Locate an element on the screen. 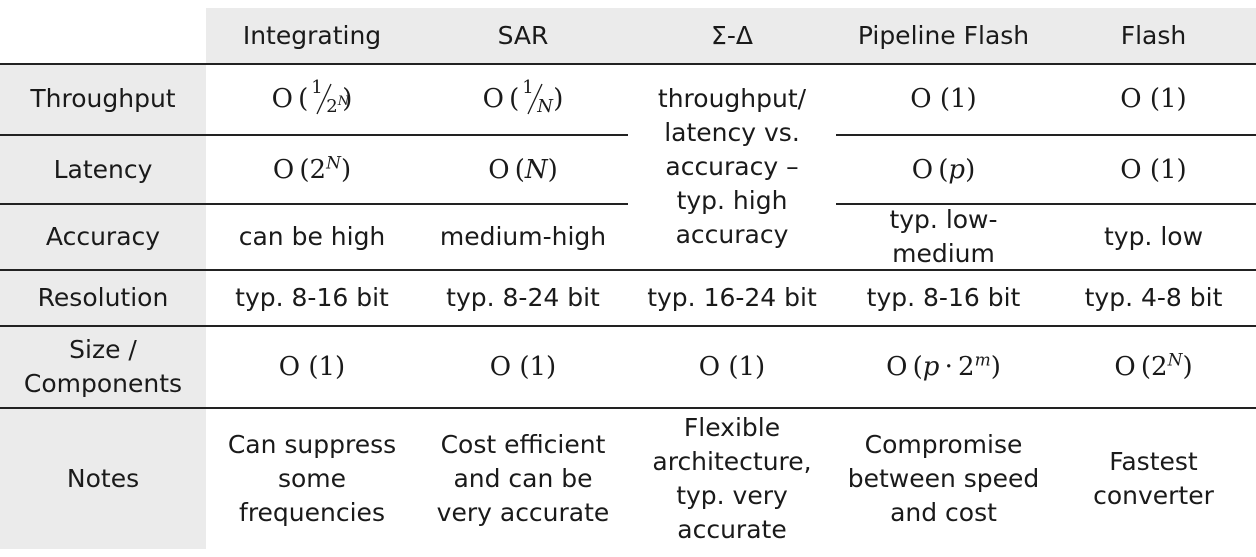 The image size is (1256, 557). rule-below-accuracy is located at coordinates (628, 270).